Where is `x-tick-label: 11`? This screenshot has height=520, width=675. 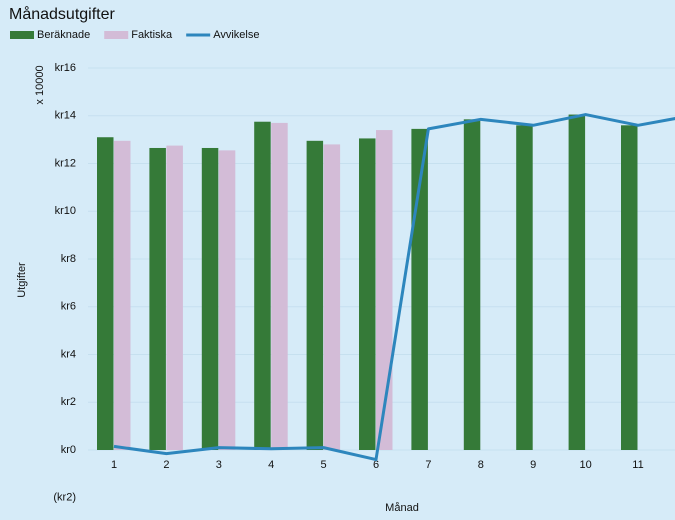 x-tick-label: 11 is located at coordinates (637, 465).